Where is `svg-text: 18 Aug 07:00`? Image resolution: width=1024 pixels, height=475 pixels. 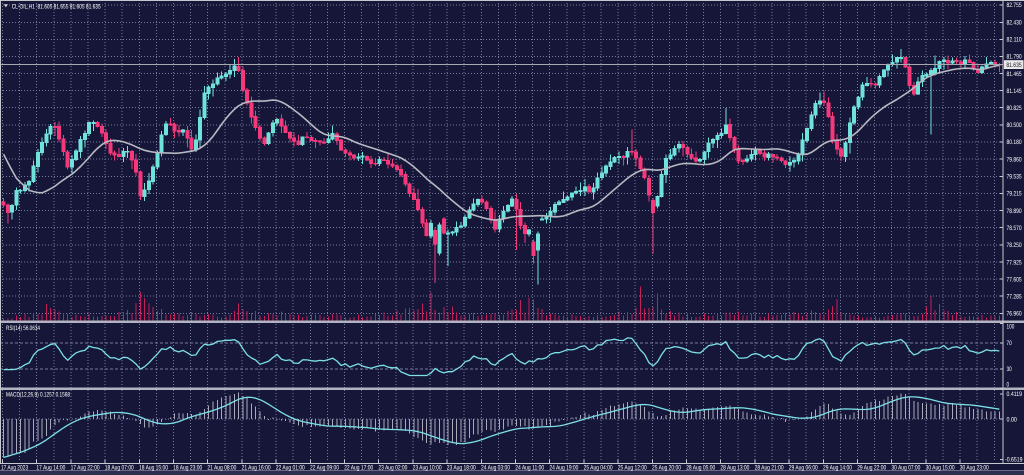
svg-text: 18 Aug 07:00 is located at coordinates (119, 467).